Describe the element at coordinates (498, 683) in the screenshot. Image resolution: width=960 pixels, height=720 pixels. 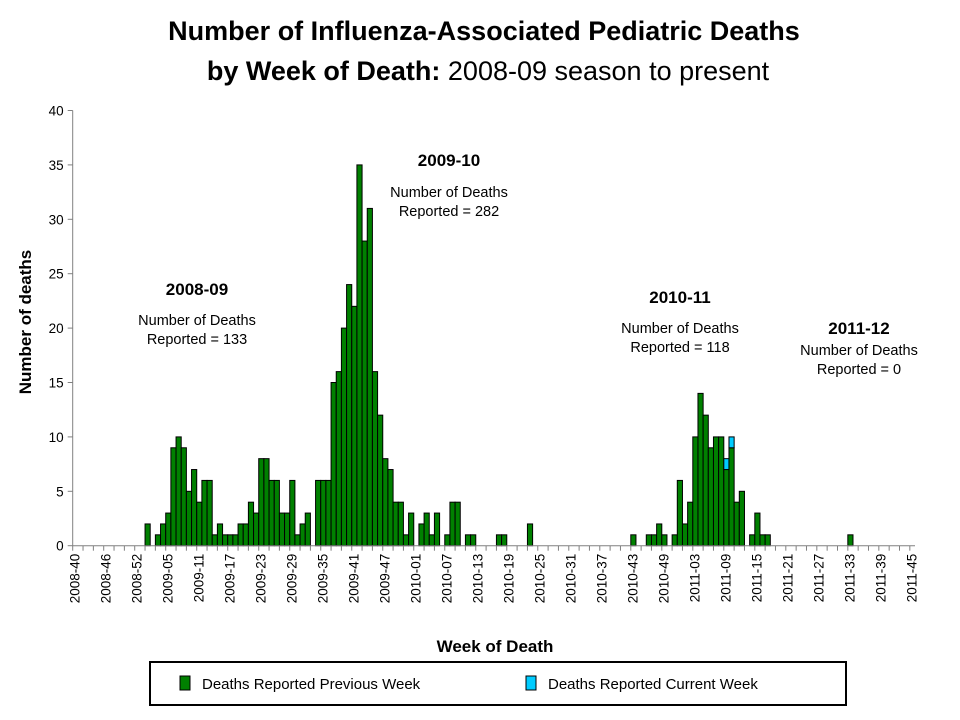
I see `legend-box` at that location.